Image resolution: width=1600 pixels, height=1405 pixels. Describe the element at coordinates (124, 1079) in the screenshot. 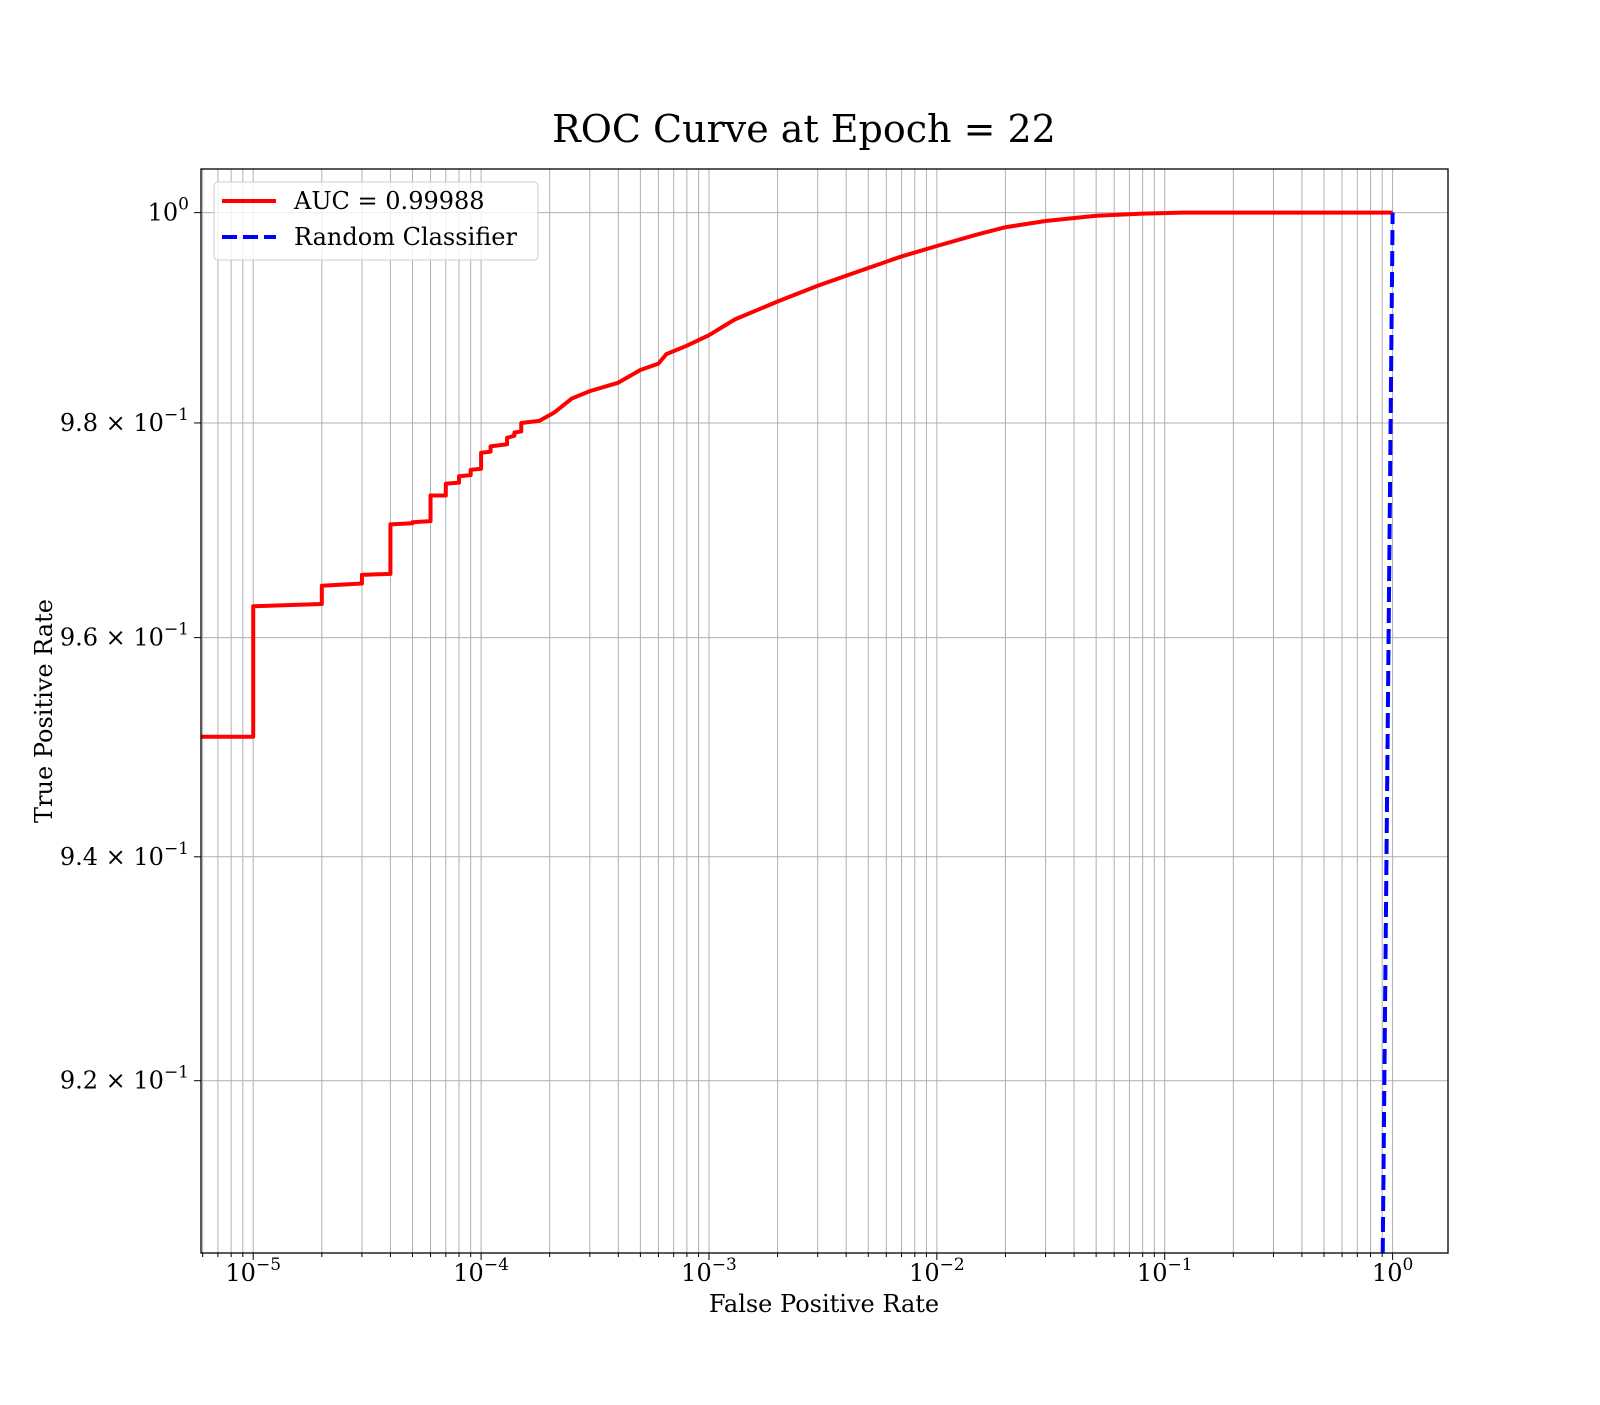

I see `y-tick-label: 9.2 × 10⁻¹` at that location.